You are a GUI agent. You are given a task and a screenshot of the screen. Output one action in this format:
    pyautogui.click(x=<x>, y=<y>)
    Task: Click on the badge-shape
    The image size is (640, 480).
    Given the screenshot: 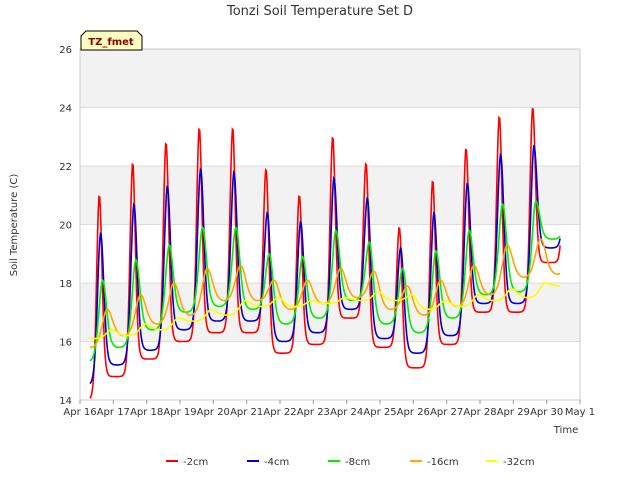 What is the action you would take?
    pyautogui.click(x=111, y=40)
    